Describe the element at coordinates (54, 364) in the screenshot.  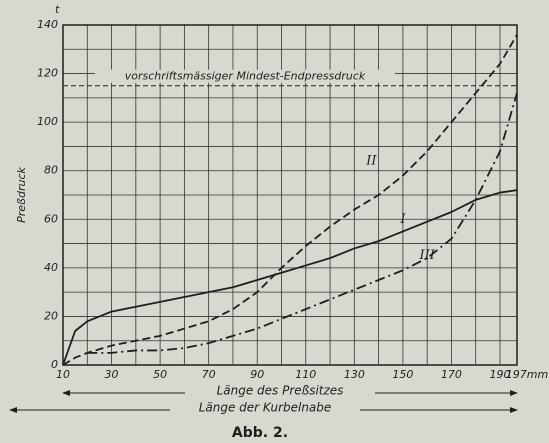
I see `y-tick-label: 0` at that location.